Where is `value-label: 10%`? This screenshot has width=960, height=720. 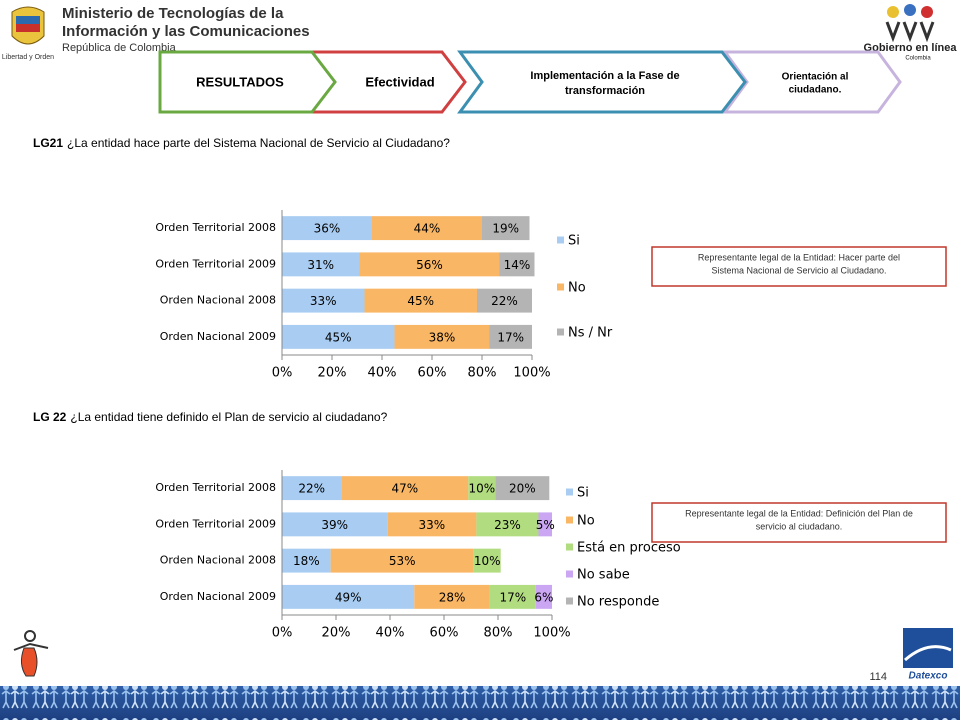
value-label: 10% is located at coordinates (487, 561).